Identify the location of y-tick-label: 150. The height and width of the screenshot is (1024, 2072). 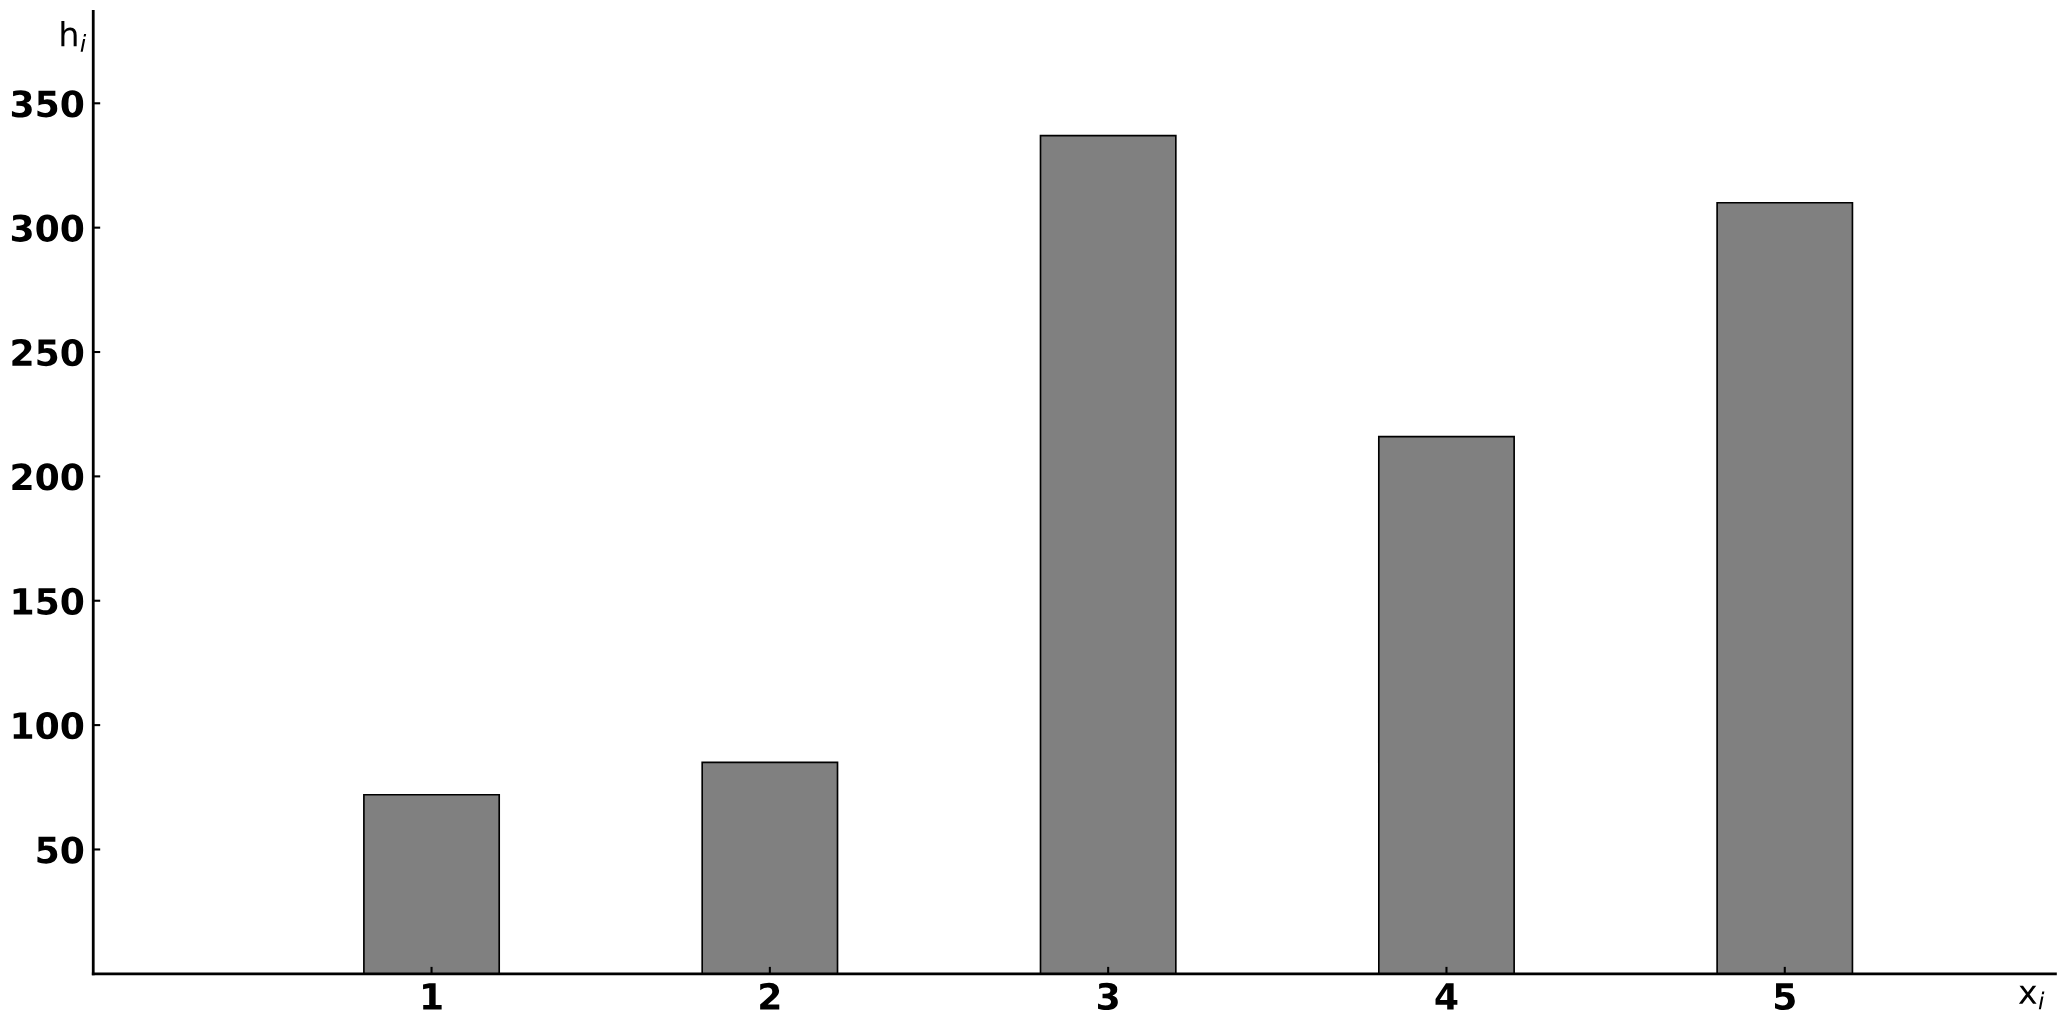
(48, 601).